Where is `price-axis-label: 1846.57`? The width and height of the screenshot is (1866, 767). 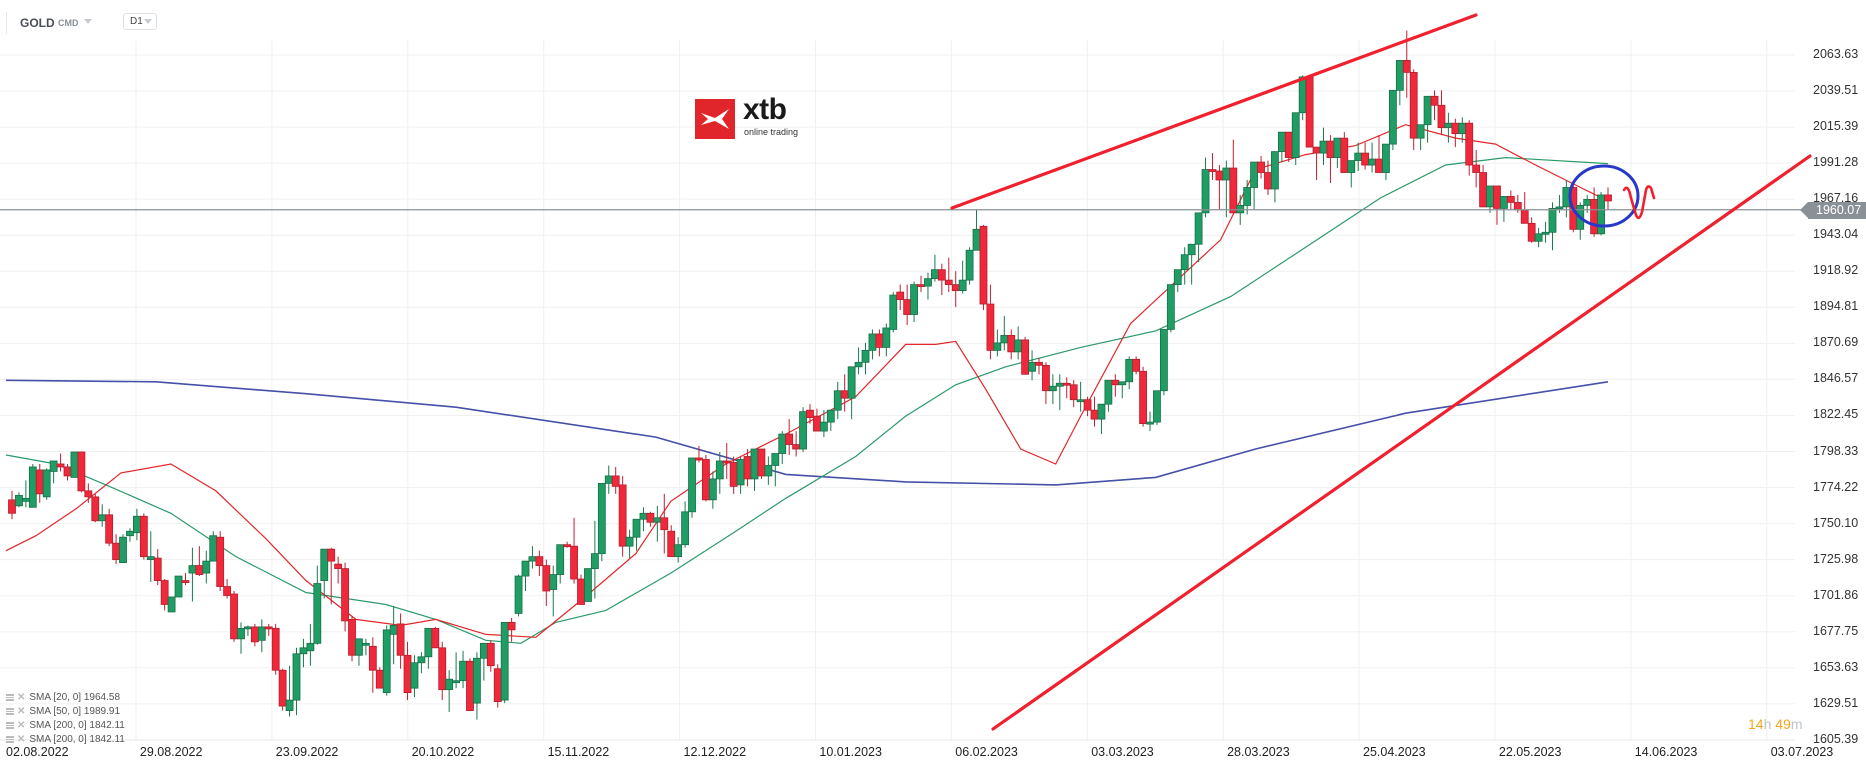 price-axis-label: 1846.57 is located at coordinates (1836, 378).